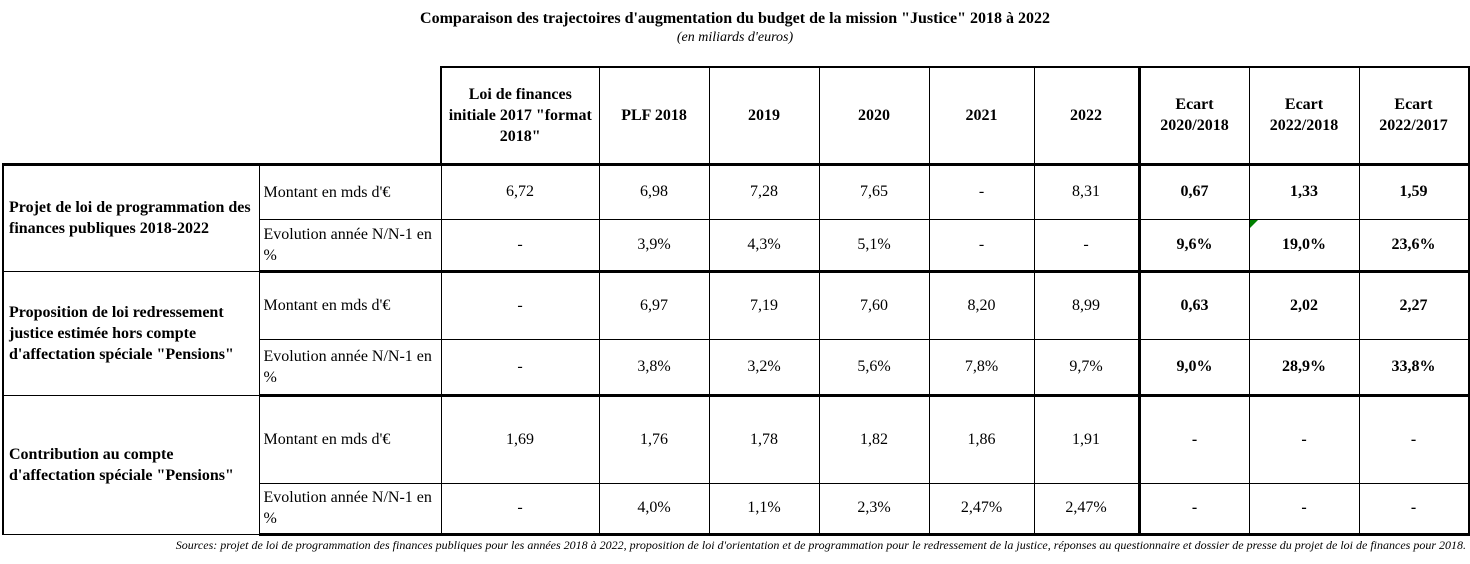  What do you see at coordinates (764, 305) in the screenshot?
I see `value-cell: 7,19` at bounding box center [764, 305].